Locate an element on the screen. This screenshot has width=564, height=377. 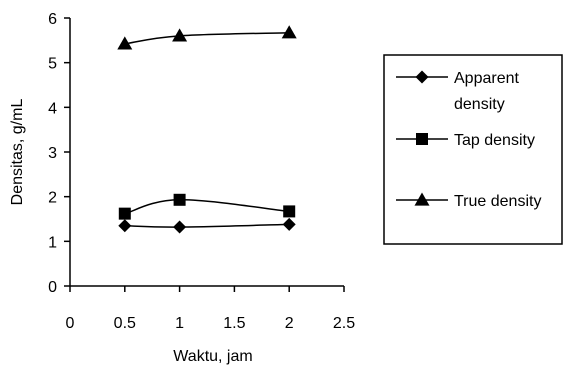
x-tick-label: 1 is located at coordinates (179, 323).